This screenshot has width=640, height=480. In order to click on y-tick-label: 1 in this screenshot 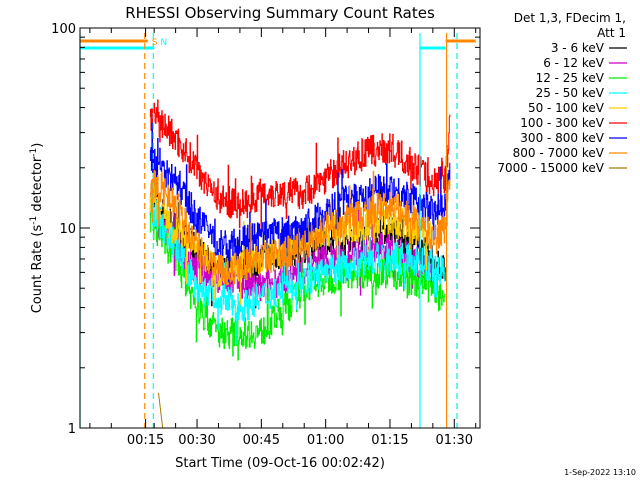, I will do `click(72, 429)`.